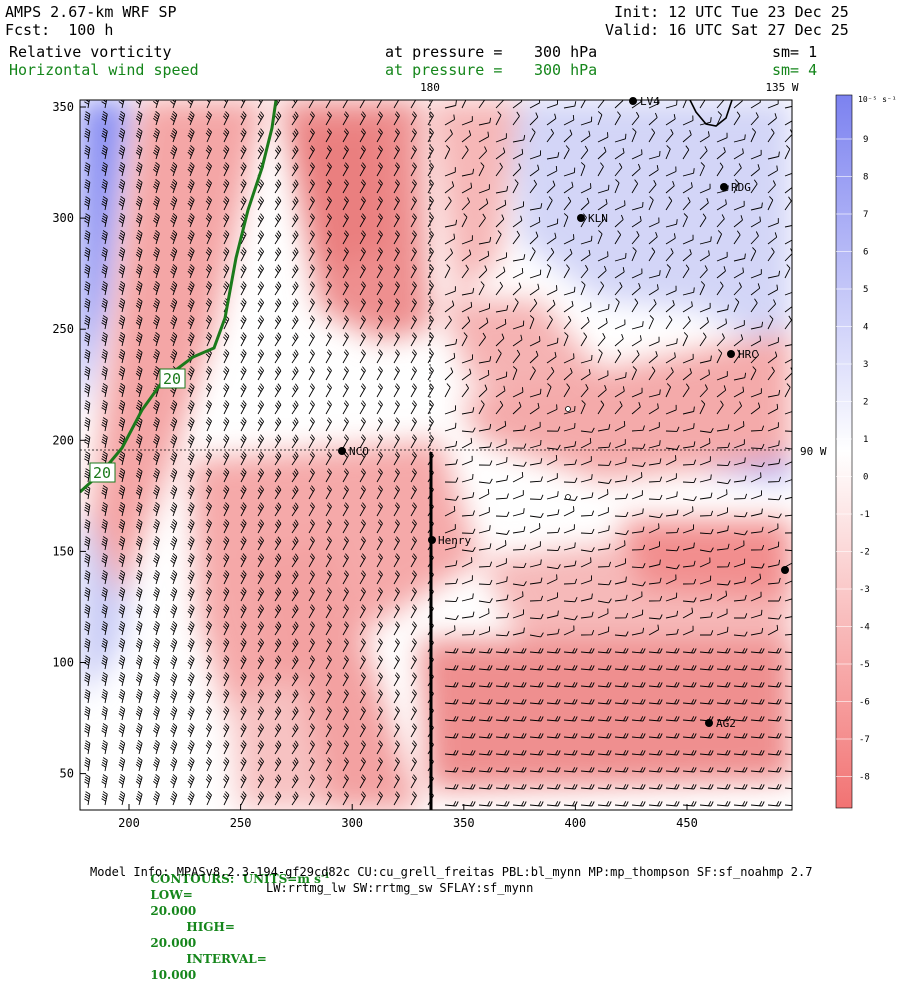  I want to click on station-henry: Henry, so click(449, 540).